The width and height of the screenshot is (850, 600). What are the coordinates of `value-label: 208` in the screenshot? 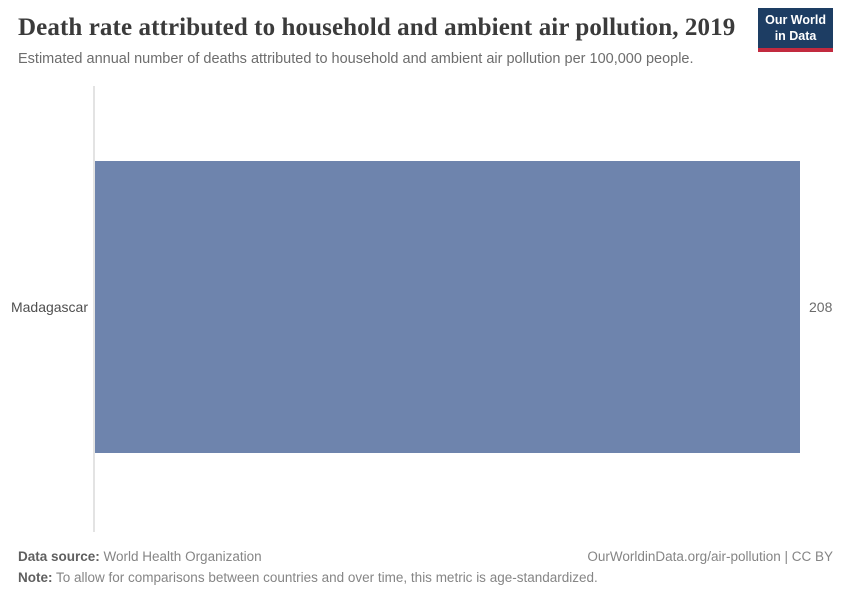 It's located at (821, 307).